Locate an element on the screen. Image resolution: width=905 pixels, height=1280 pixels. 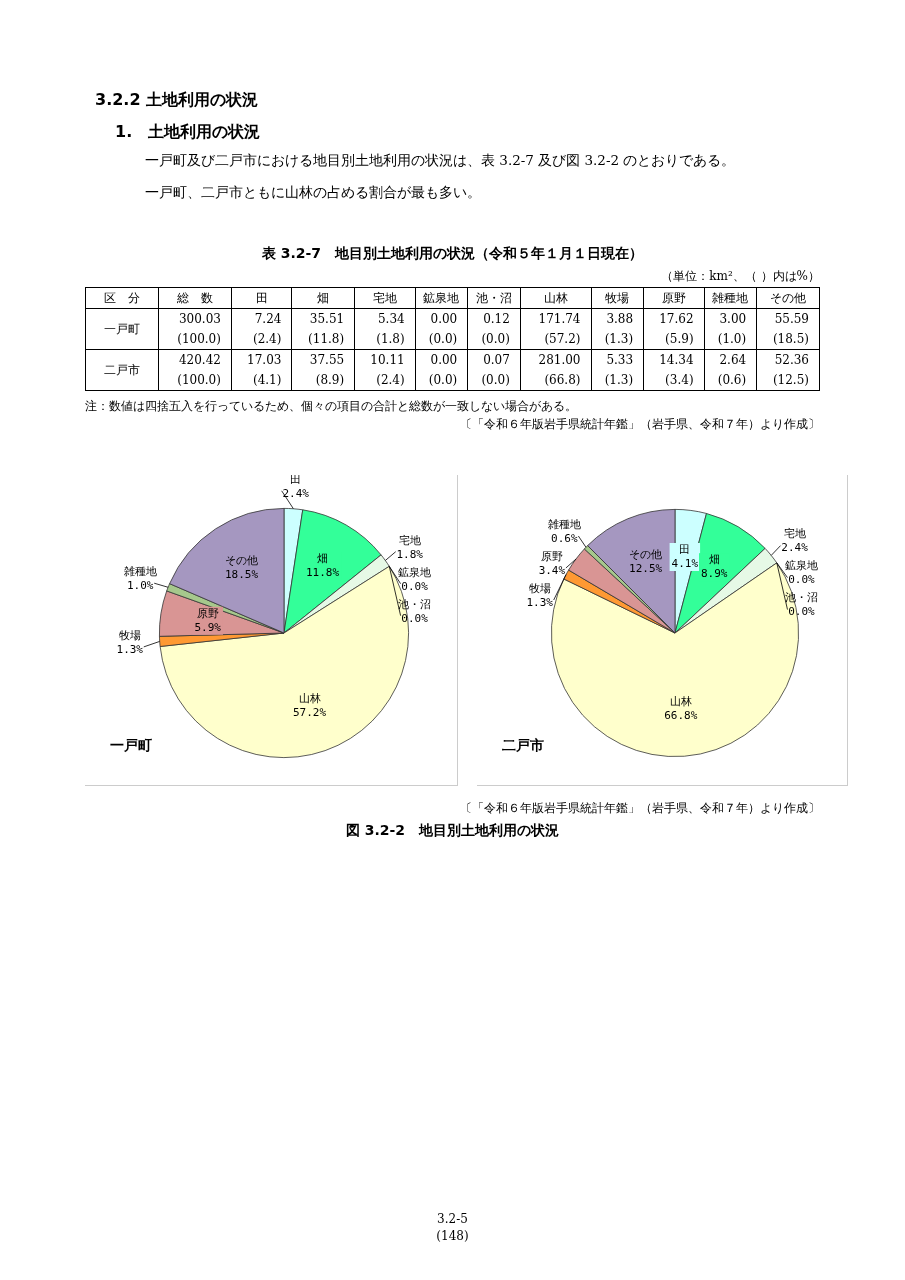
text: (0.6) is located at coordinates (732, 380).